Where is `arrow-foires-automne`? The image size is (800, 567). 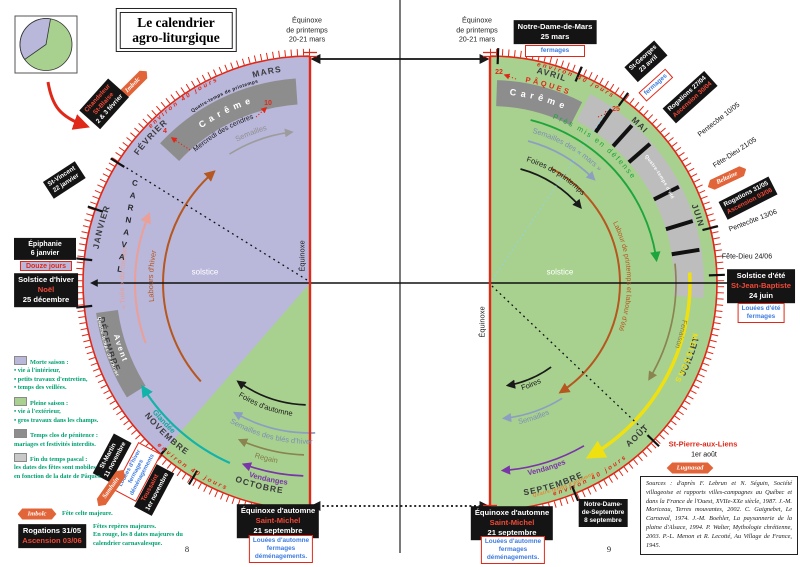 arrow-foires-automne is located at coordinates (271, 393).